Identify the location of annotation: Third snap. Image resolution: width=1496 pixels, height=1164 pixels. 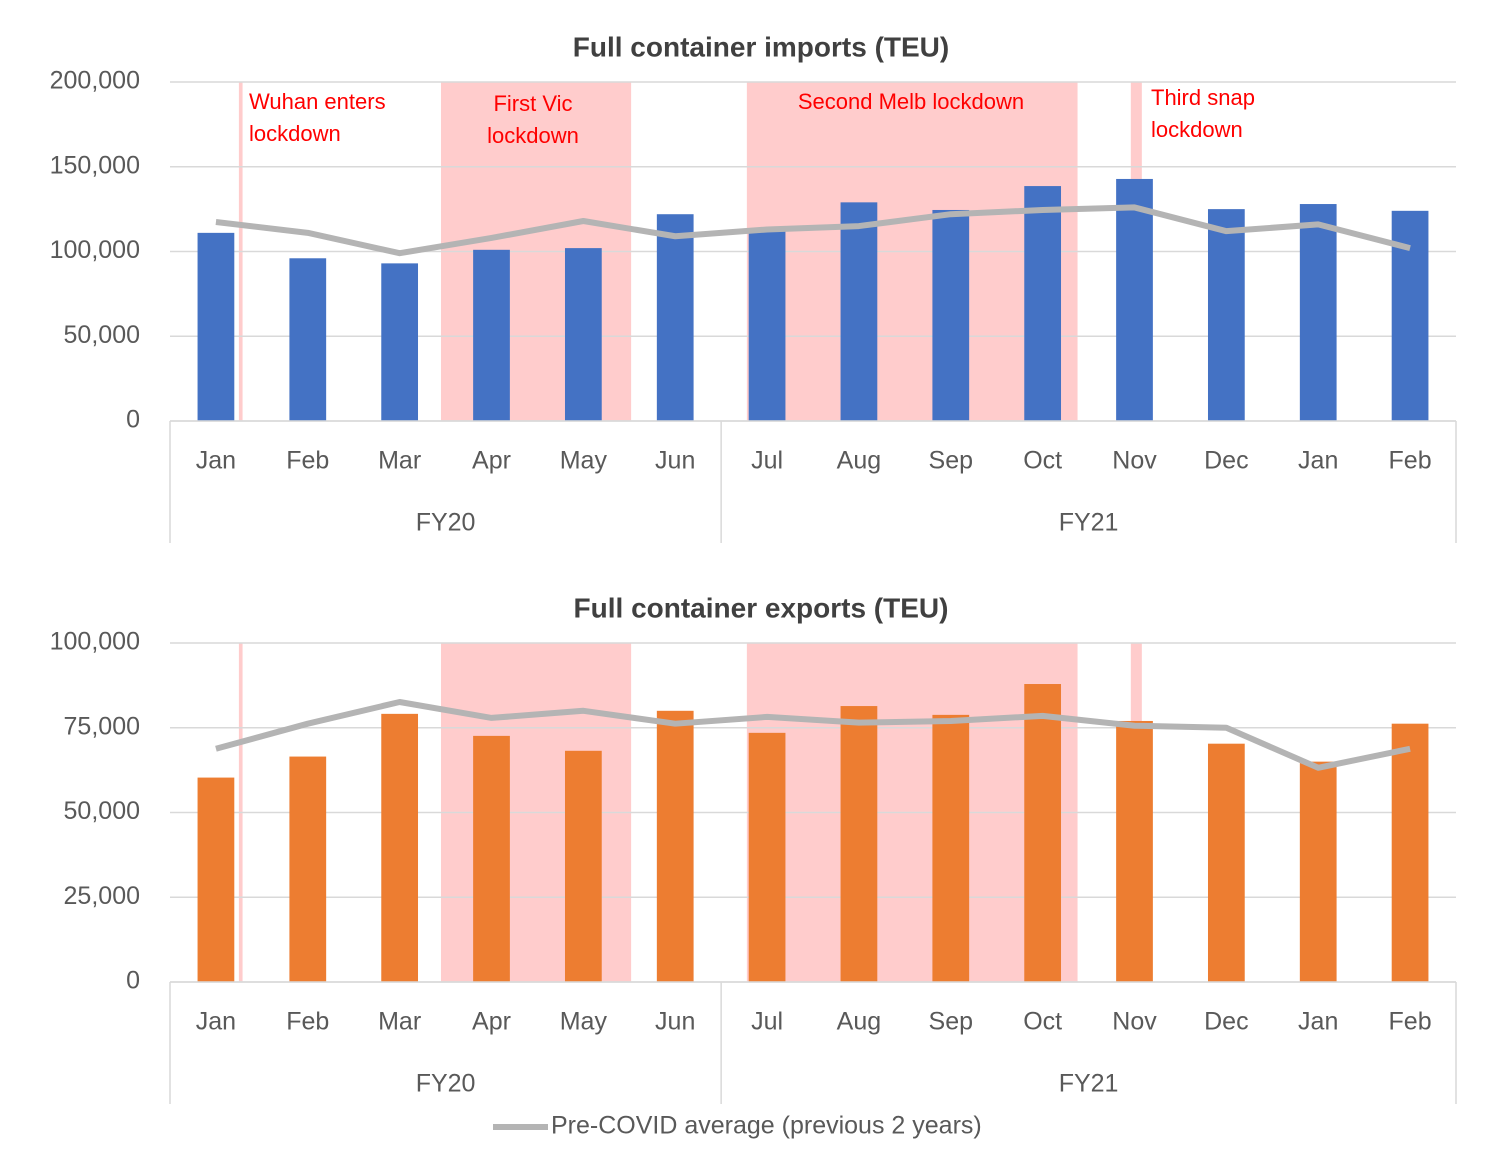
(1203, 97).